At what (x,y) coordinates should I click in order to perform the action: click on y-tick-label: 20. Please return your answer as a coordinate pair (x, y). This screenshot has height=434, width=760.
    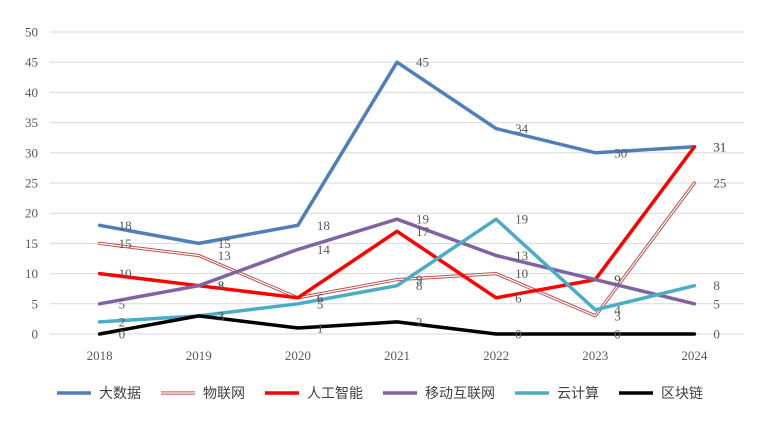
    Looking at the image, I should click on (31, 213).